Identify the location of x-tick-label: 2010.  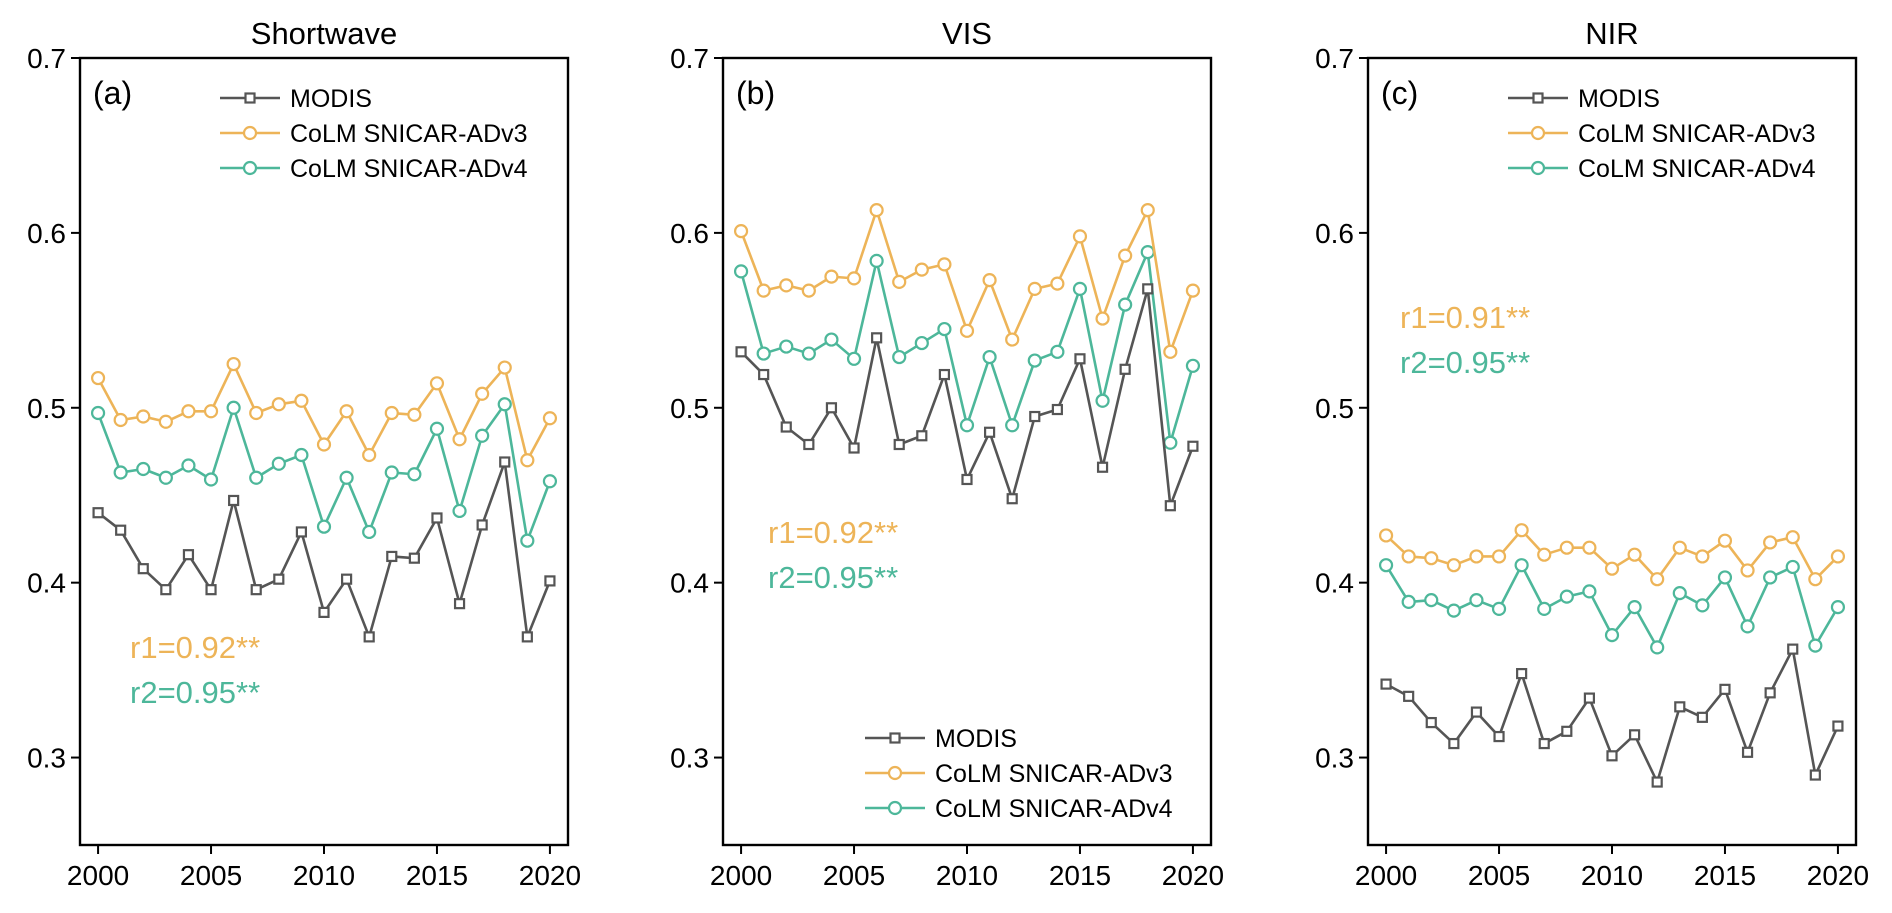
(324, 875).